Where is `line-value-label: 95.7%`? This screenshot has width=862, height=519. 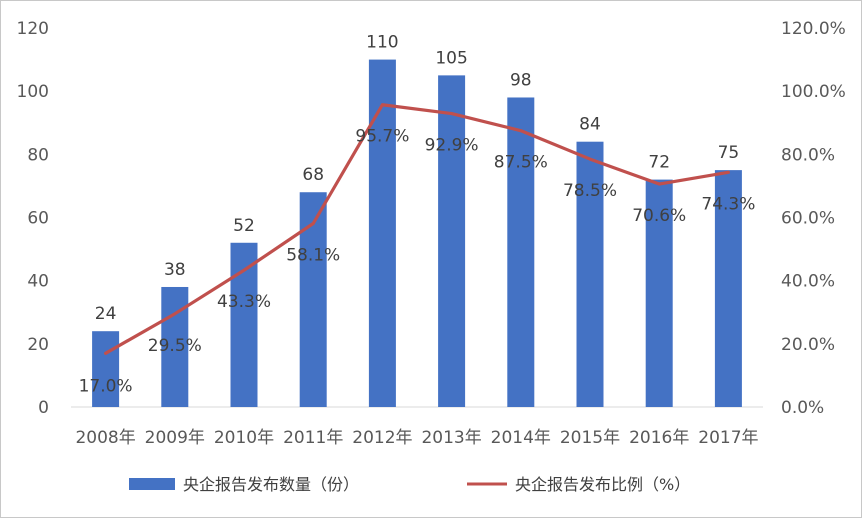
line-value-label: 95.7% is located at coordinates (382, 137).